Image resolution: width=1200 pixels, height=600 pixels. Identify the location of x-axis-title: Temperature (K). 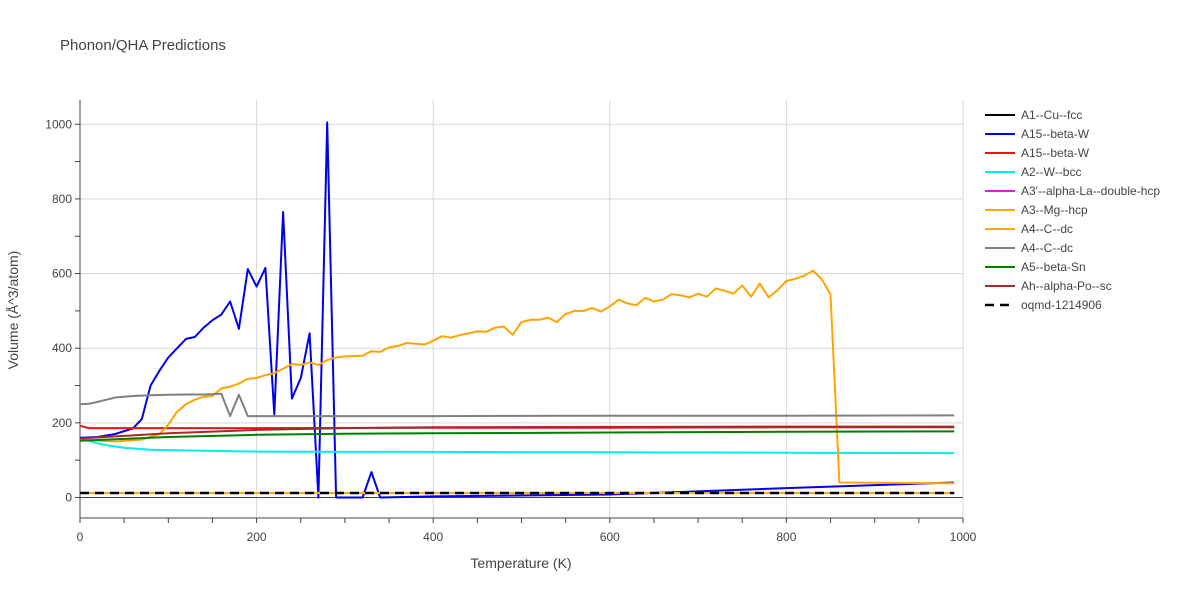
(520, 563).